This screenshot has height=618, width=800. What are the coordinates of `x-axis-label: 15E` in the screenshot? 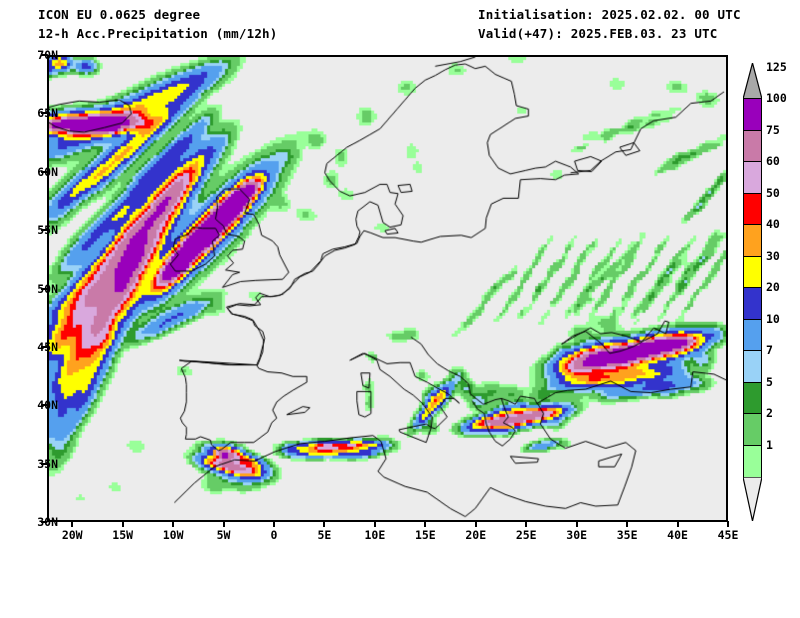 It's located at (425, 535).